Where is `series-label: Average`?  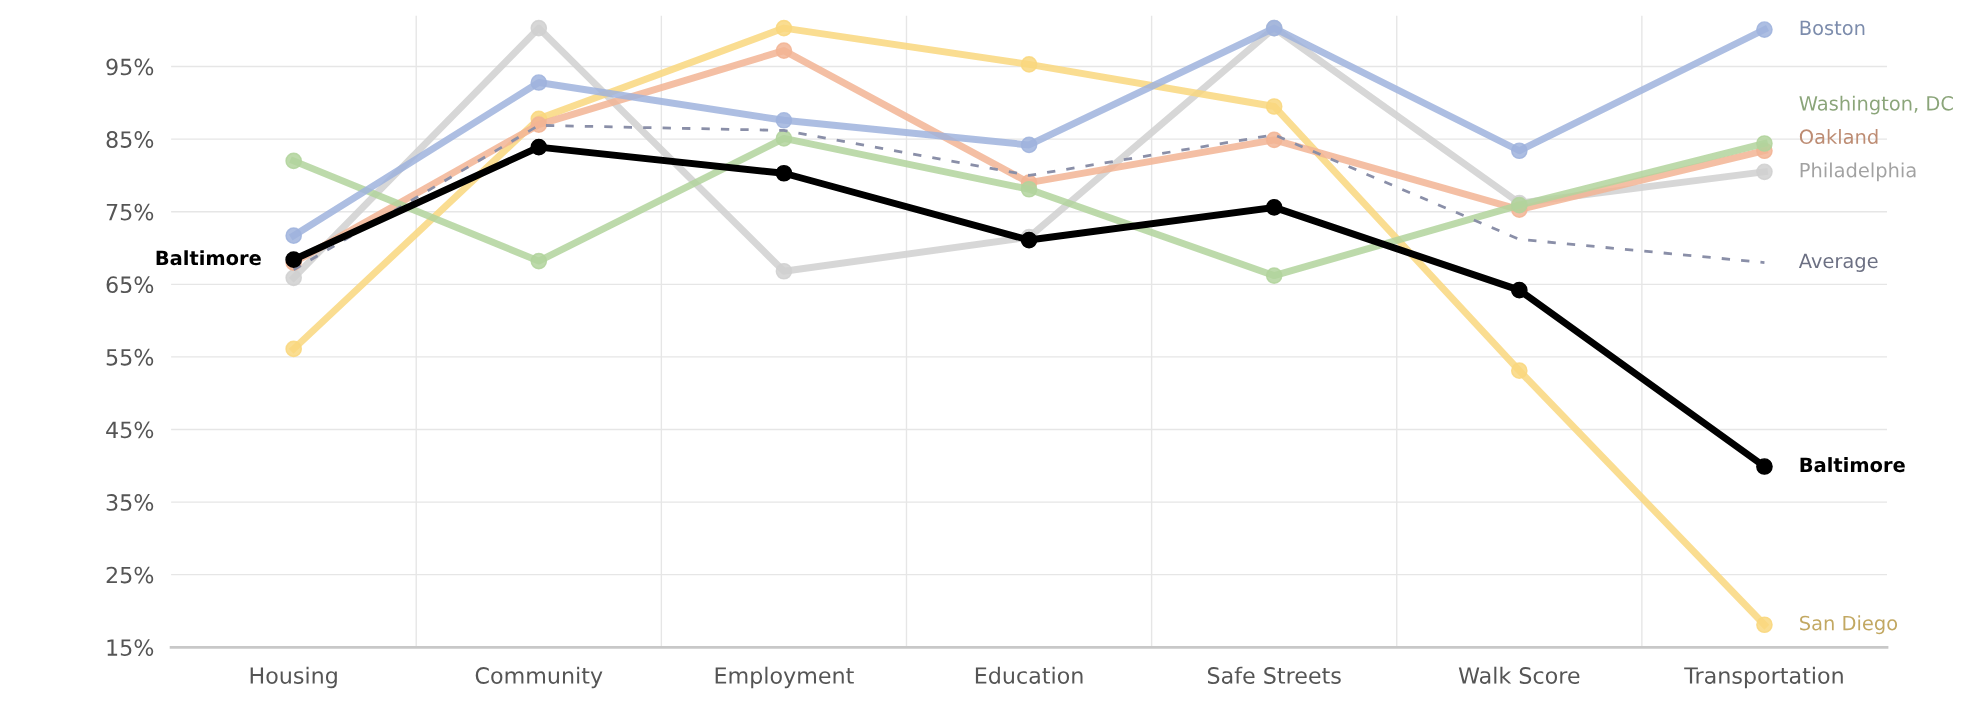
series-label: Average is located at coordinates (1838, 262).